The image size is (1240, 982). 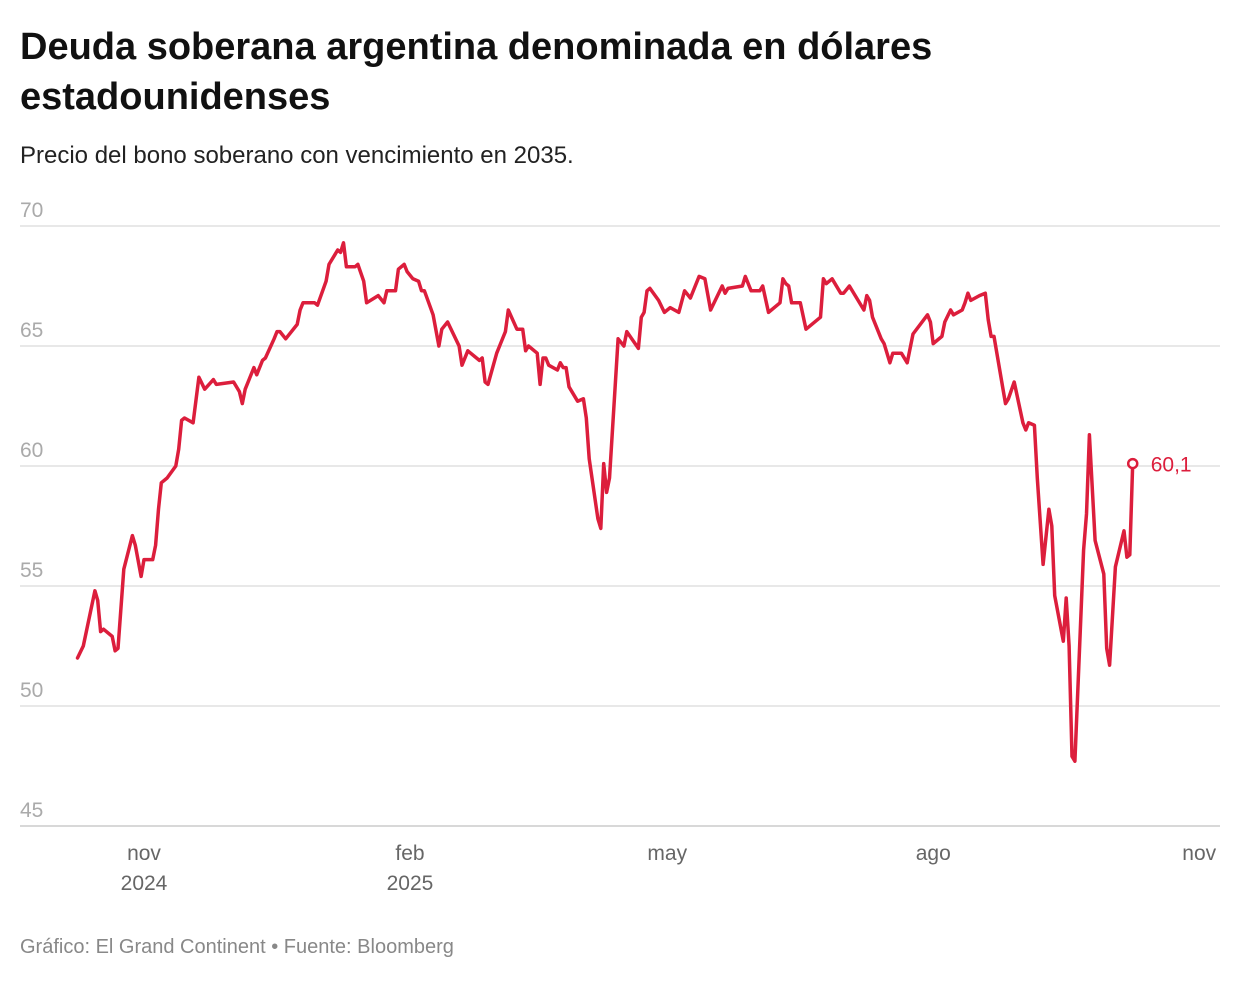 What do you see at coordinates (409, 853) in the screenshot?
I see `x-tick-label: feb` at bounding box center [409, 853].